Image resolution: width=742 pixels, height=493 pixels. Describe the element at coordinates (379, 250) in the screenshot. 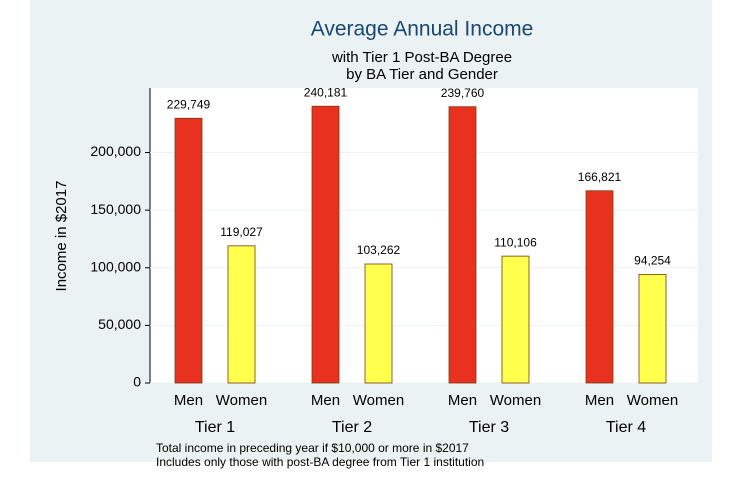

I see `value-label: 103,262` at that location.